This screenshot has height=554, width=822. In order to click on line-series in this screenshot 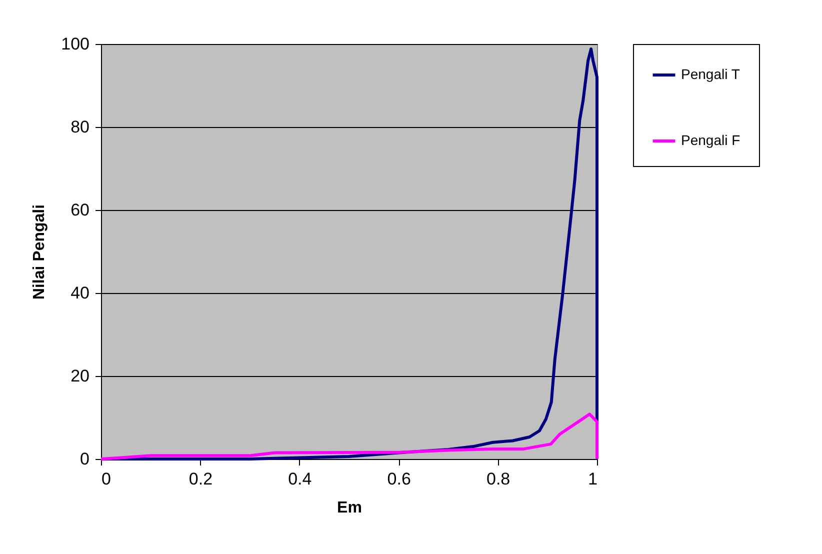, I will do `click(349, 436)`.